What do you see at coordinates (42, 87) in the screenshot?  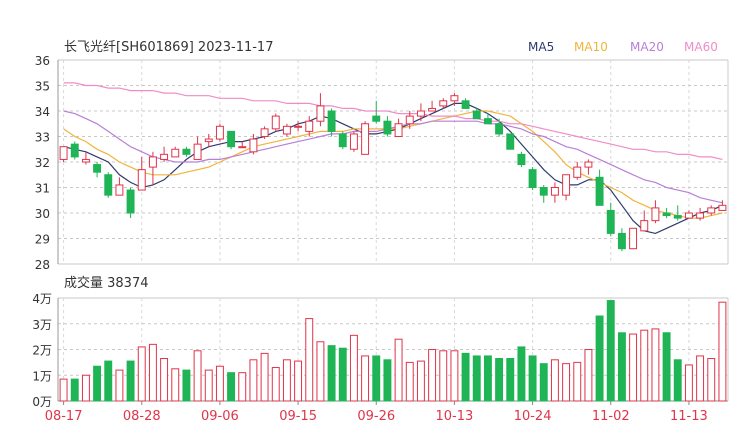 I see `price-tick-label: 35` at bounding box center [42, 87].